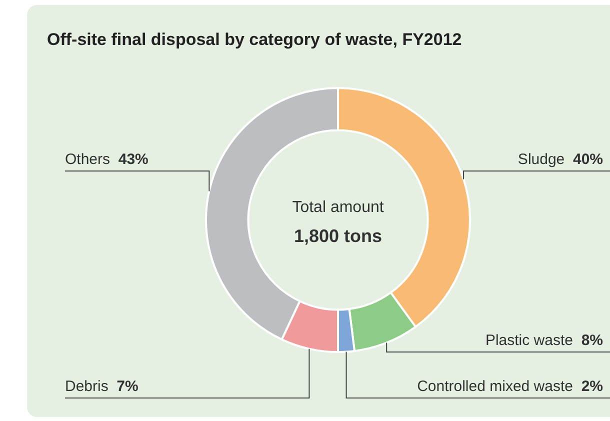 The height and width of the screenshot is (421, 610). I want to click on slice-label: Others, so click(87, 159).